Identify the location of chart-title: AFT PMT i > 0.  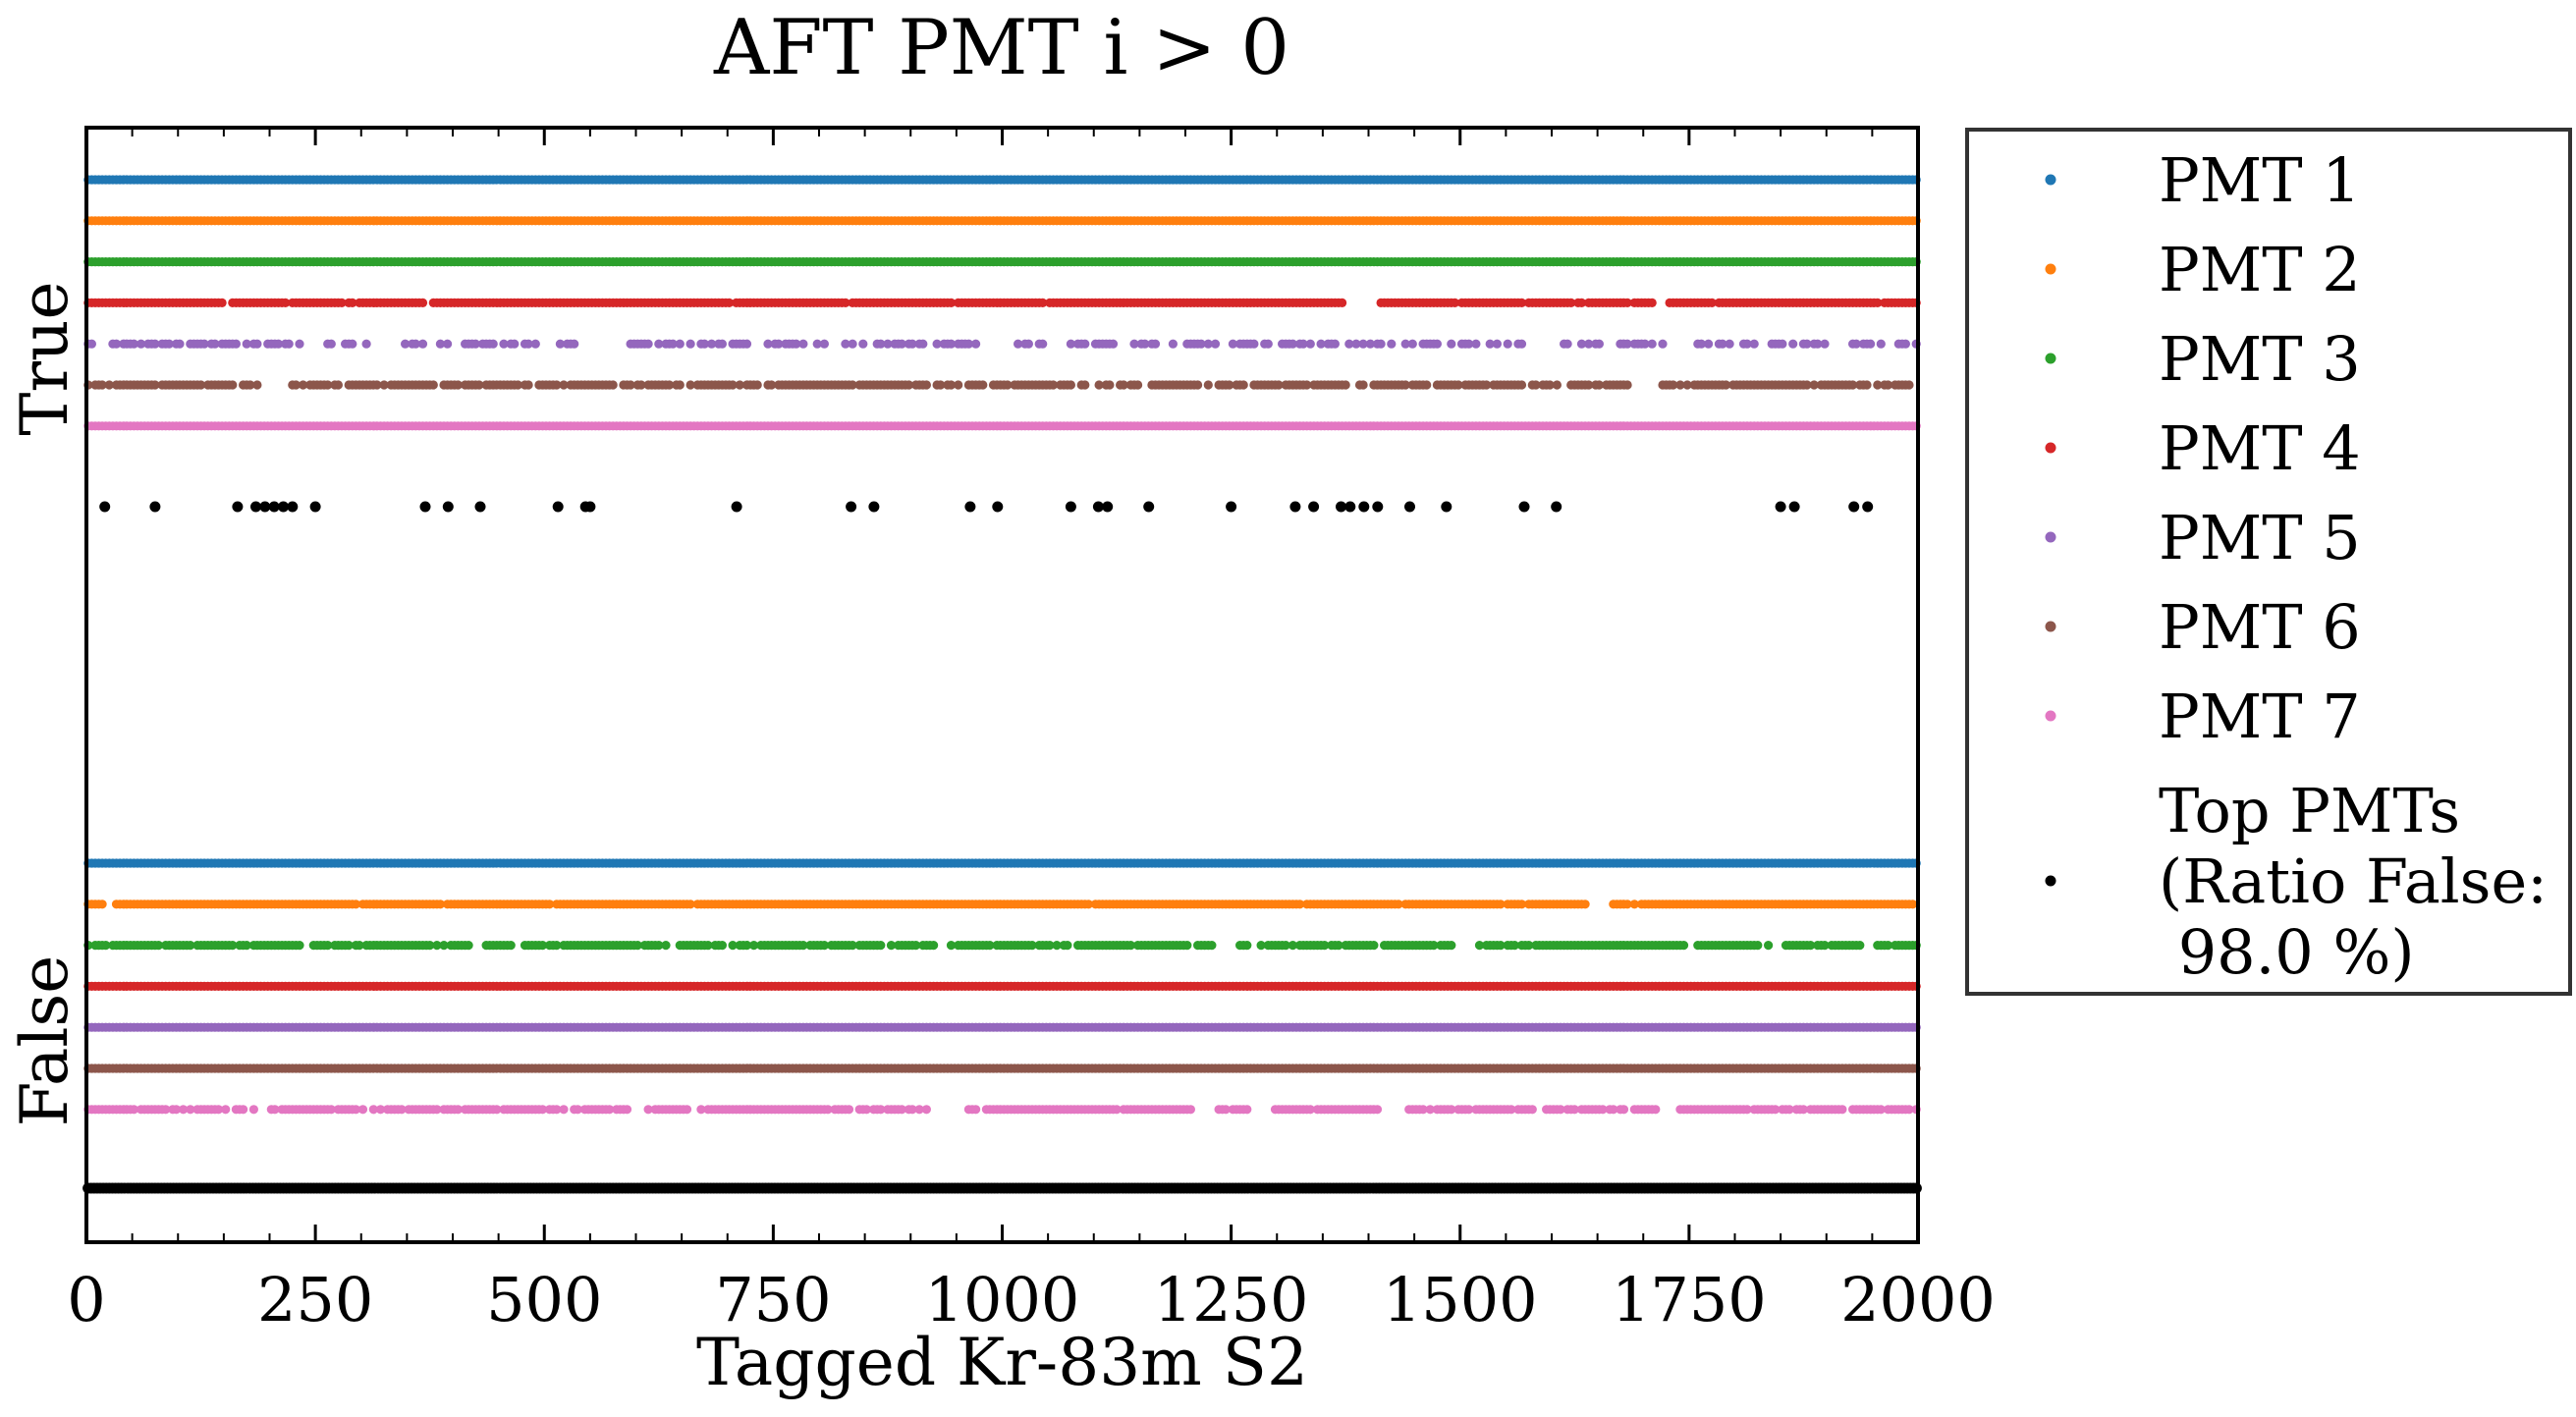
(1001, 48).